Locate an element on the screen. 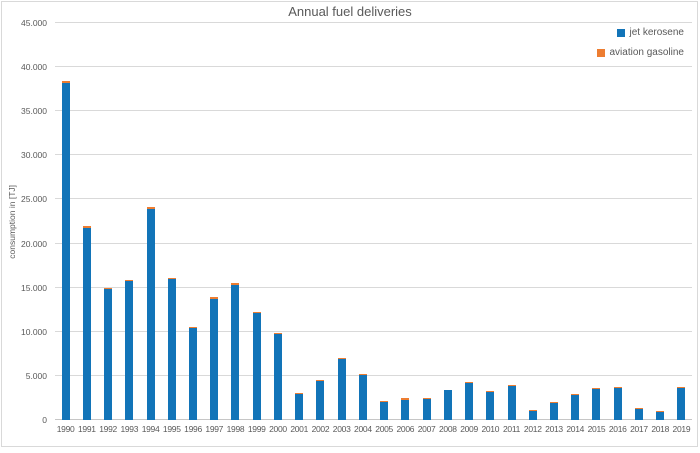 Image resolution: width=700 pixels, height=453 pixels. x-tick-label: 2018 is located at coordinates (660, 429).